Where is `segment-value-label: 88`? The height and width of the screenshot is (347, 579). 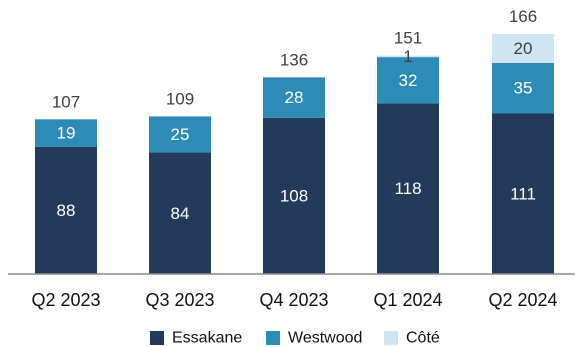 segment-value-label: 88 is located at coordinates (66, 210).